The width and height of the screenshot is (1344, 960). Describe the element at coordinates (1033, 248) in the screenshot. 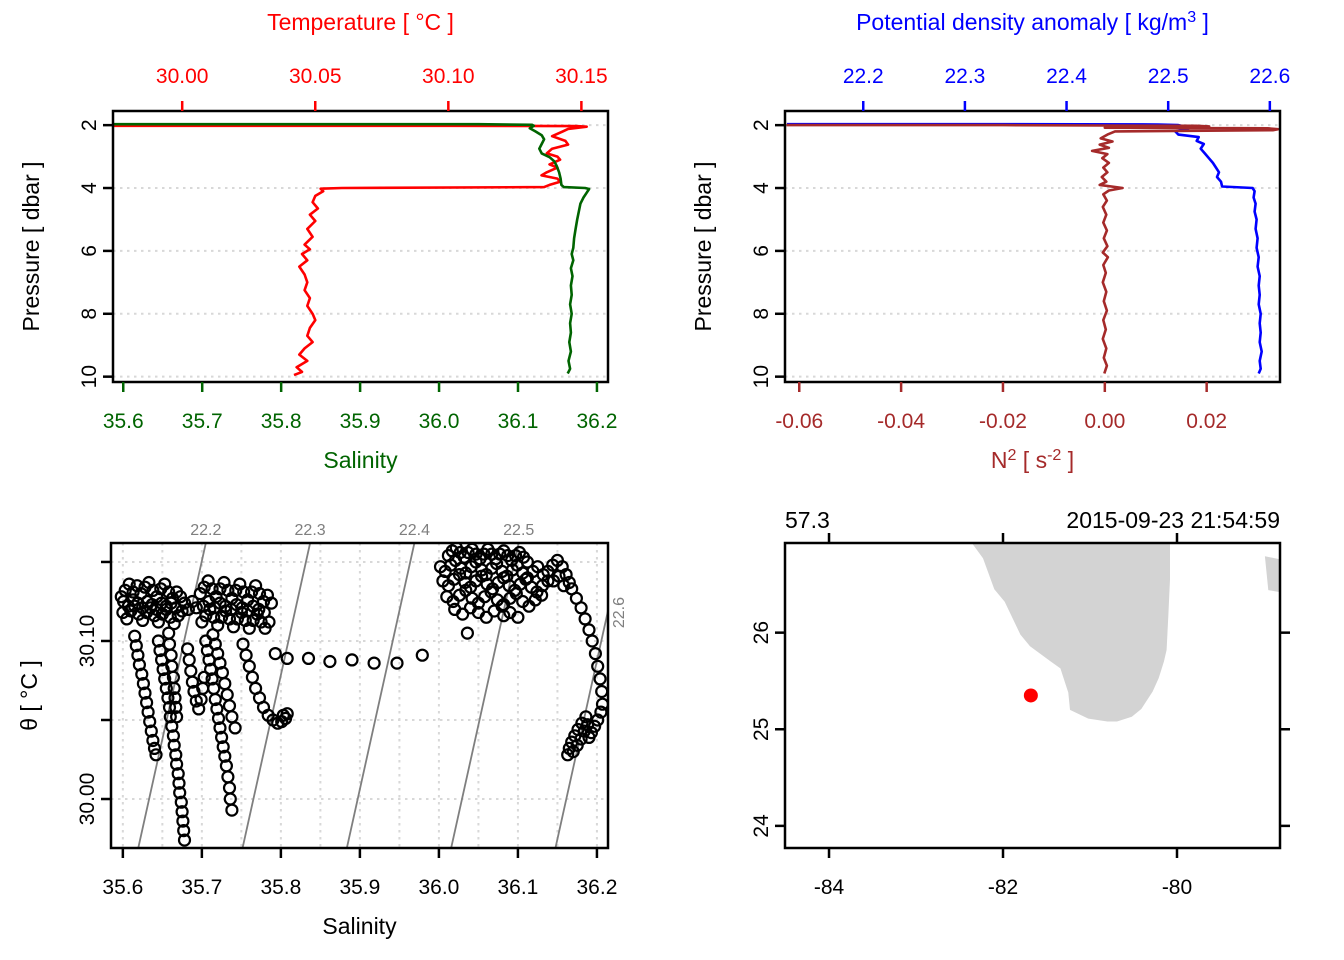

I see `curve-buoyancy-frequency-squared` at that location.